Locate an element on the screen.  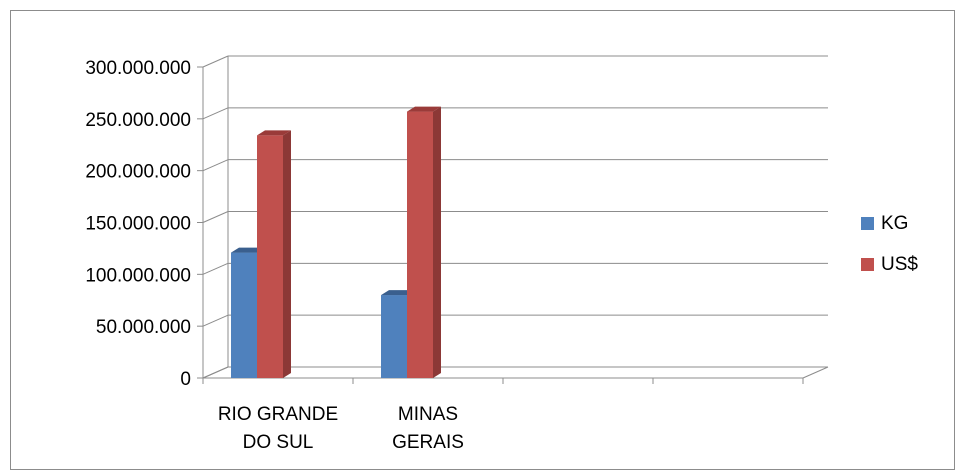
y-tick-label: 50.000.000 is located at coordinates (143, 327).